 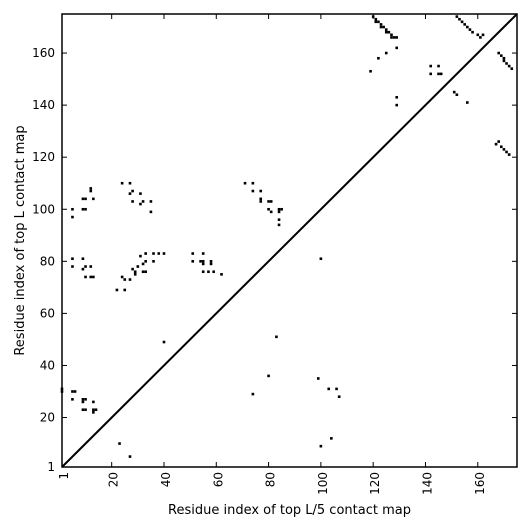 I want to click on y-tick-label: 20, so click(x=47, y=418).